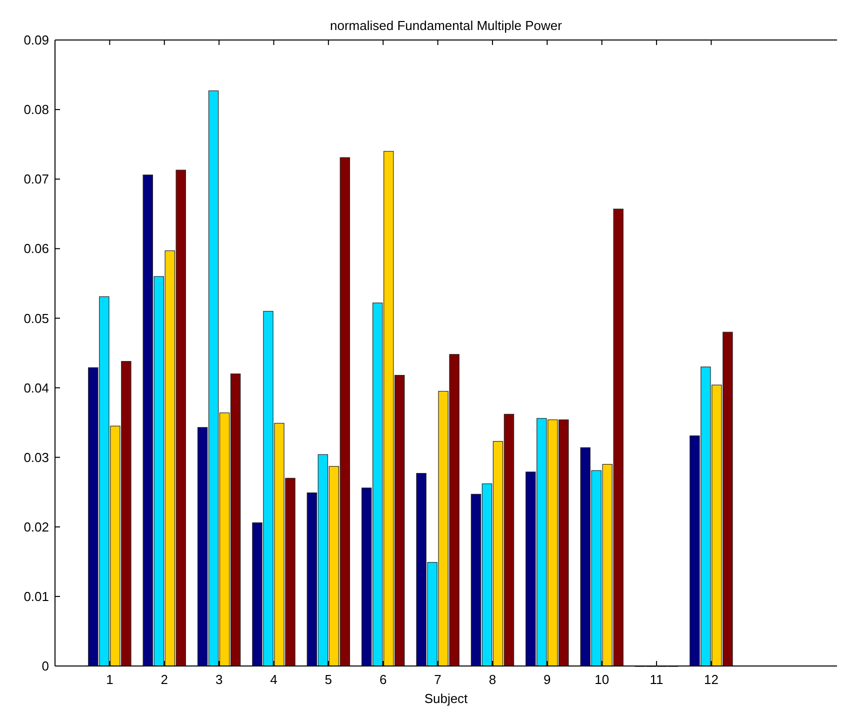 The image size is (841, 716). What do you see at coordinates (547, 679) in the screenshot?
I see `x-tick-label: 9` at bounding box center [547, 679].